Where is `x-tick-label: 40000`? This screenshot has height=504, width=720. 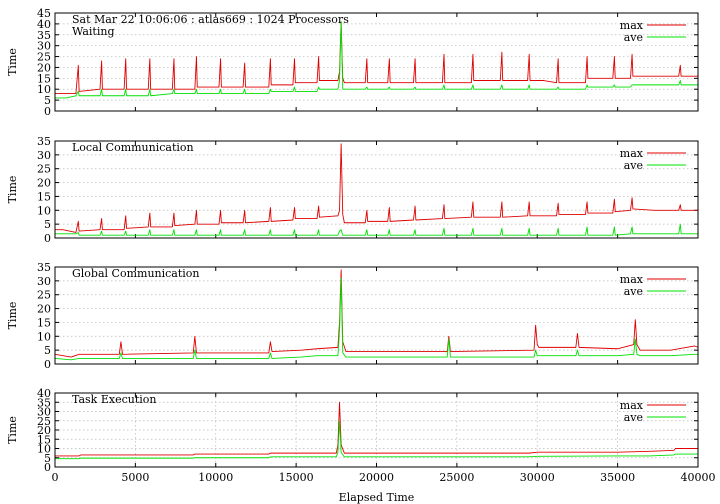 x-tick-label: 40000 is located at coordinates (698, 477).